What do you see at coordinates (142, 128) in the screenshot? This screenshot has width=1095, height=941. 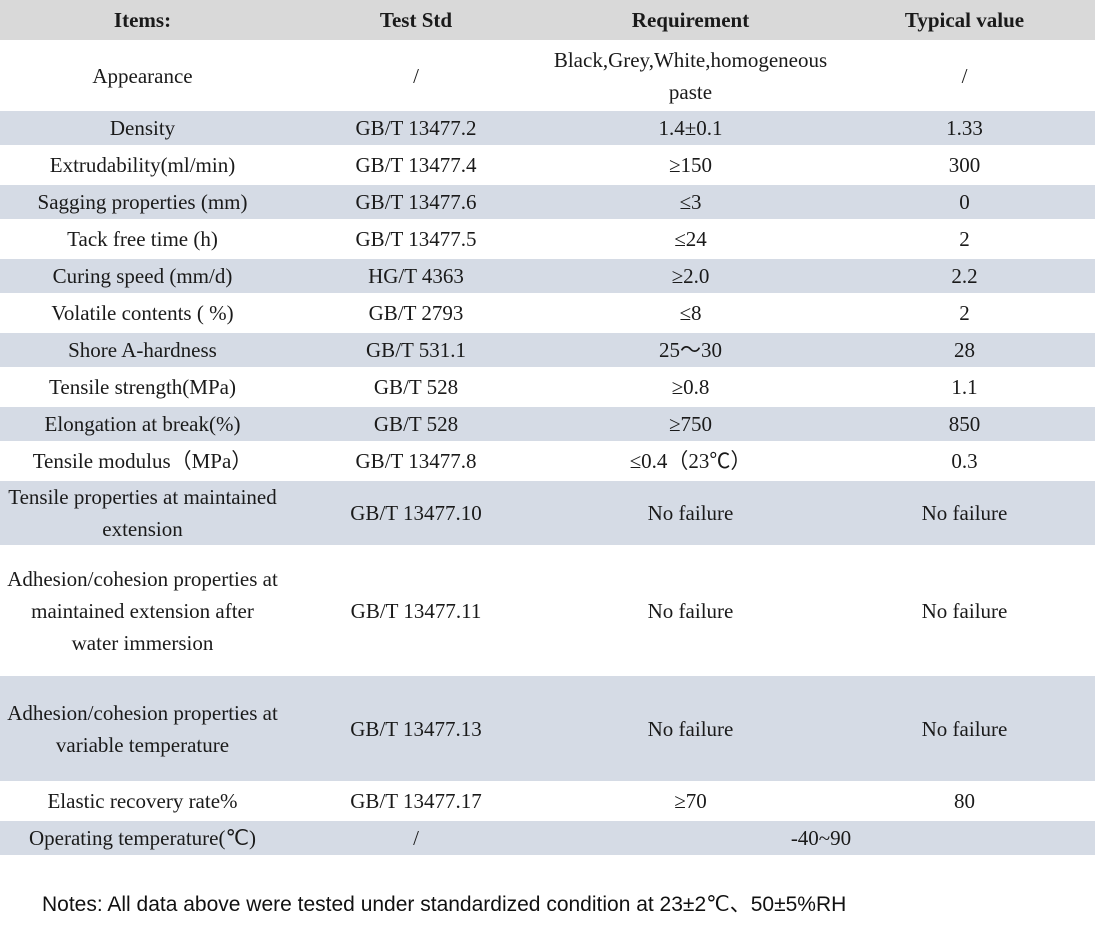 I see `item-cell: Density` at bounding box center [142, 128].